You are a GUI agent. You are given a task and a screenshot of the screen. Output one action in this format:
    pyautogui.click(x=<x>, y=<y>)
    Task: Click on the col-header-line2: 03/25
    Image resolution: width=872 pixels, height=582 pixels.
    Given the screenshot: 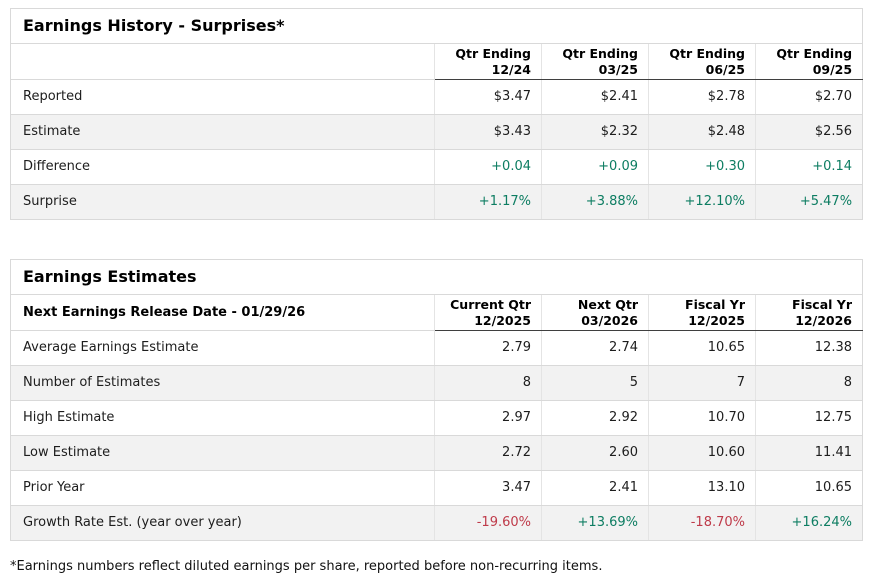 What is the action you would take?
    pyautogui.click(x=618, y=69)
    